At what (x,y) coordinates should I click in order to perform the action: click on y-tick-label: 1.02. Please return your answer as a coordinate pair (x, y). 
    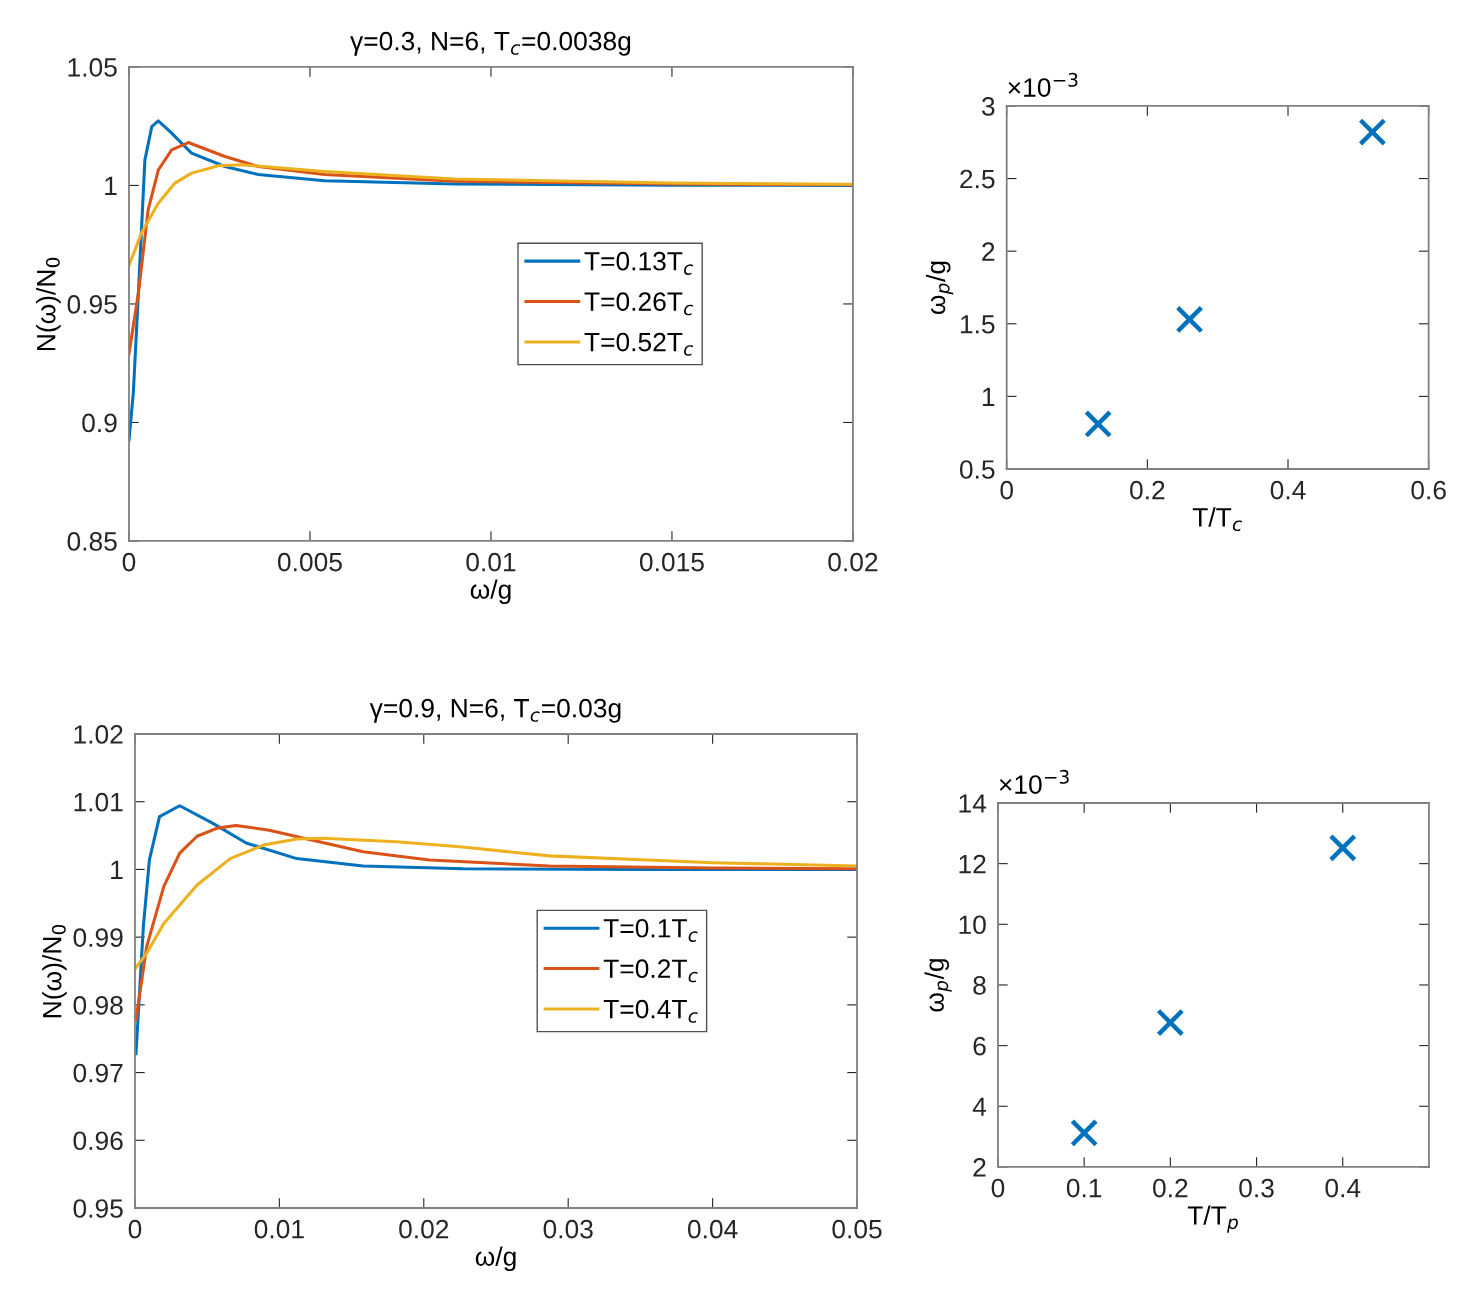
    Looking at the image, I should click on (98, 734).